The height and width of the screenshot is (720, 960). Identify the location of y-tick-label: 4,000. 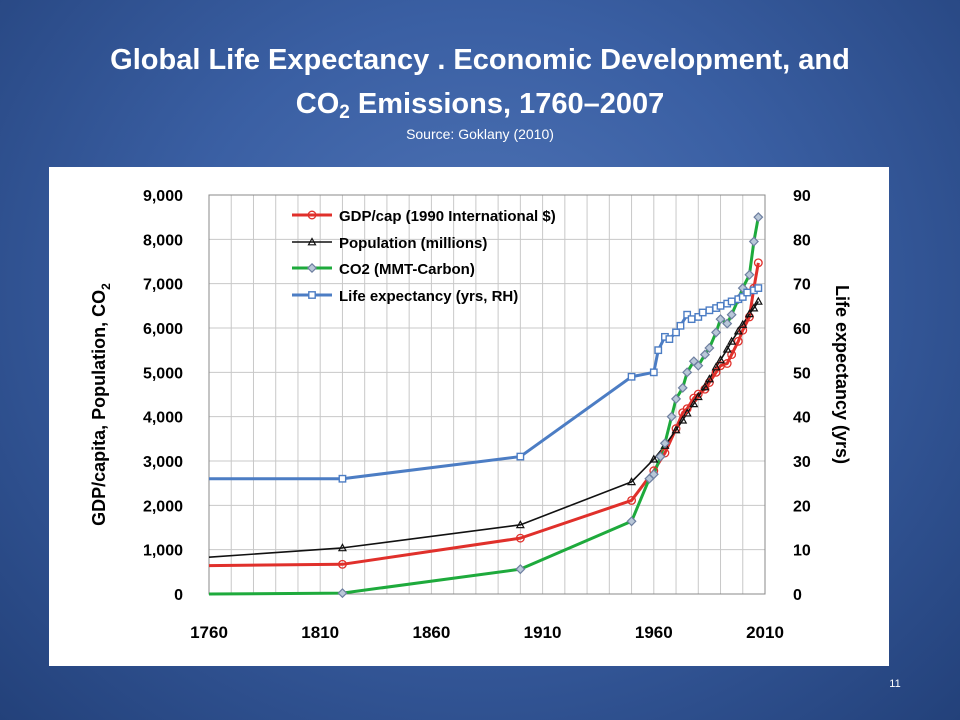
(163, 418).